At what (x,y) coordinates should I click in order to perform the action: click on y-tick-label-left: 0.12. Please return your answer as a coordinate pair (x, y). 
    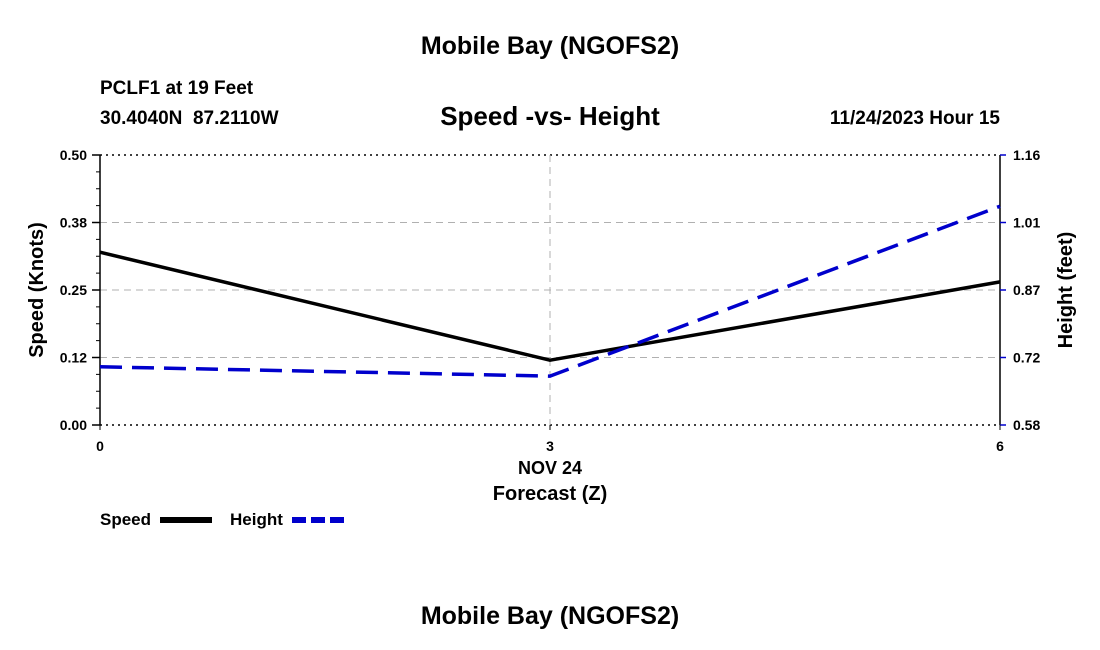
    Looking at the image, I should click on (73, 358).